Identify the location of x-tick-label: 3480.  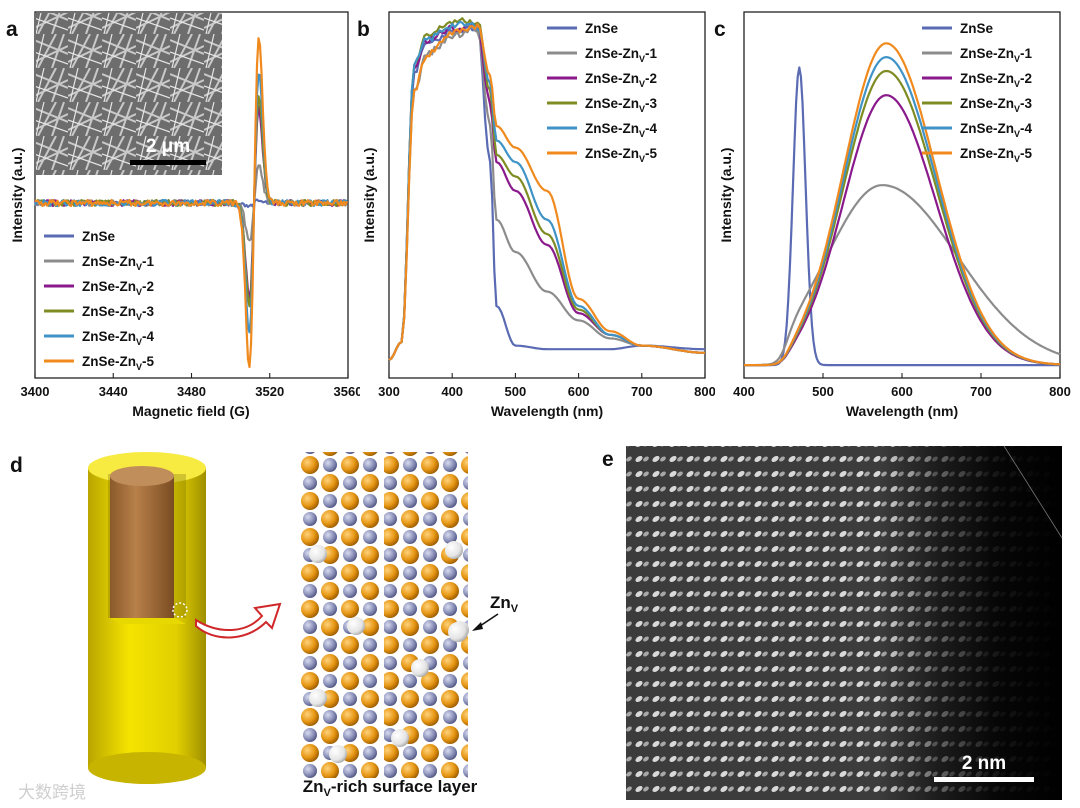
(191, 391).